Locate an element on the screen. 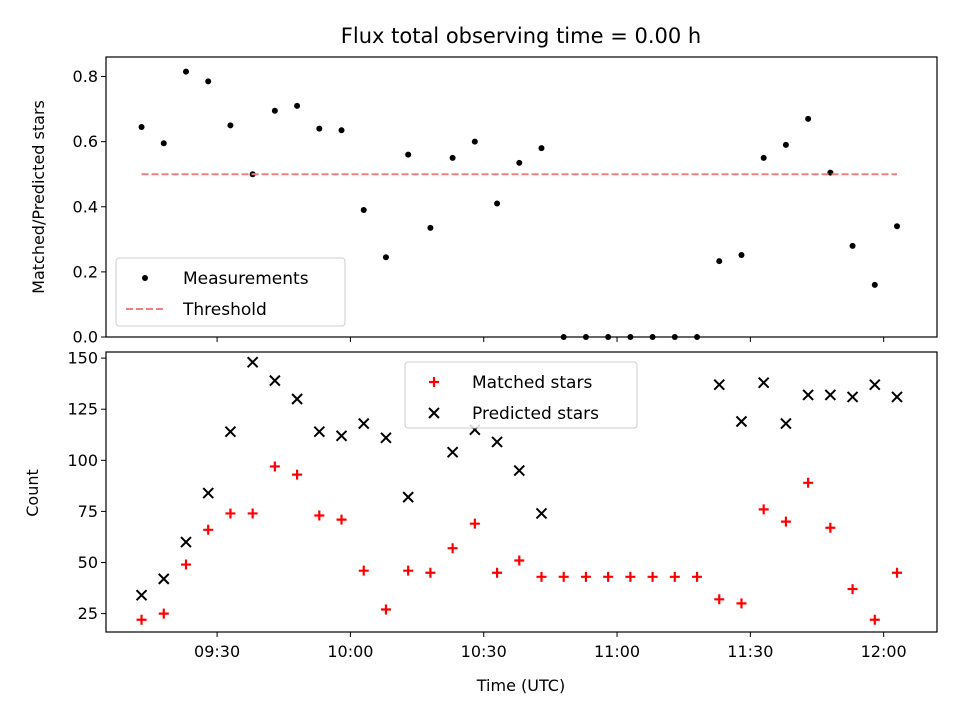  top-y-tick-label: 0.8 is located at coordinates (85, 76).